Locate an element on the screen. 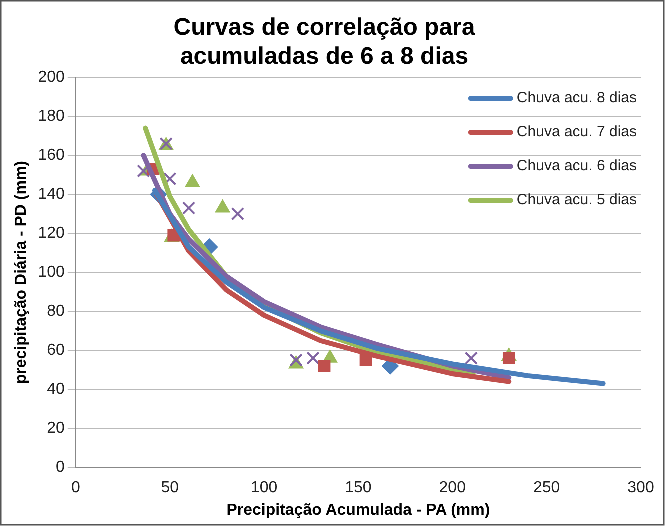 The height and width of the screenshot is (526, 665). x-tick-label: 200 is located at coordinates (452, 488).